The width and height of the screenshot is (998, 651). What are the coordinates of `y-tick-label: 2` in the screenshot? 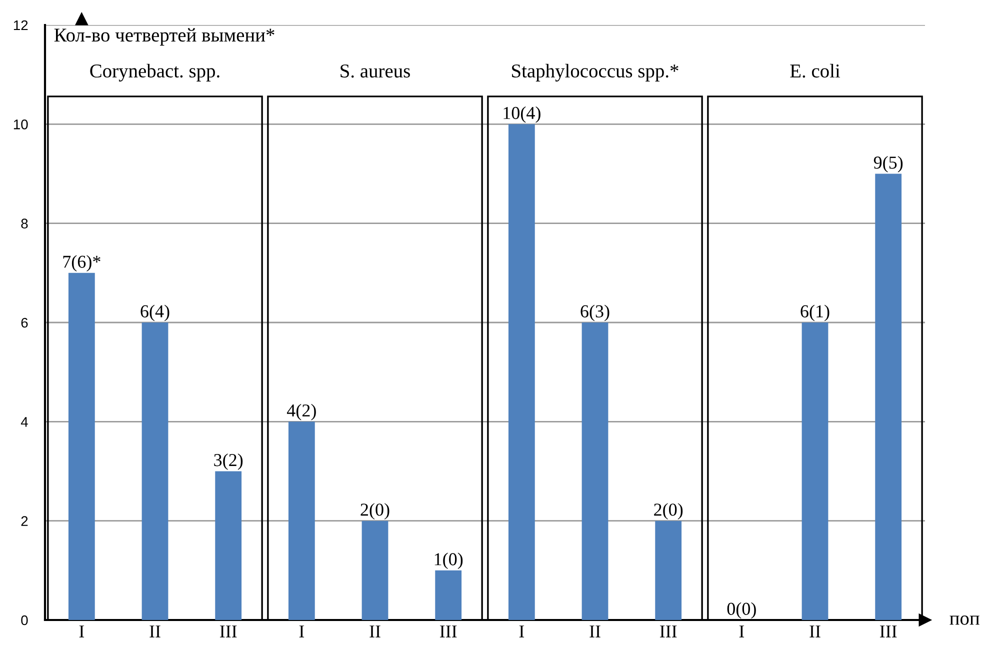 It's located at (24, 521).